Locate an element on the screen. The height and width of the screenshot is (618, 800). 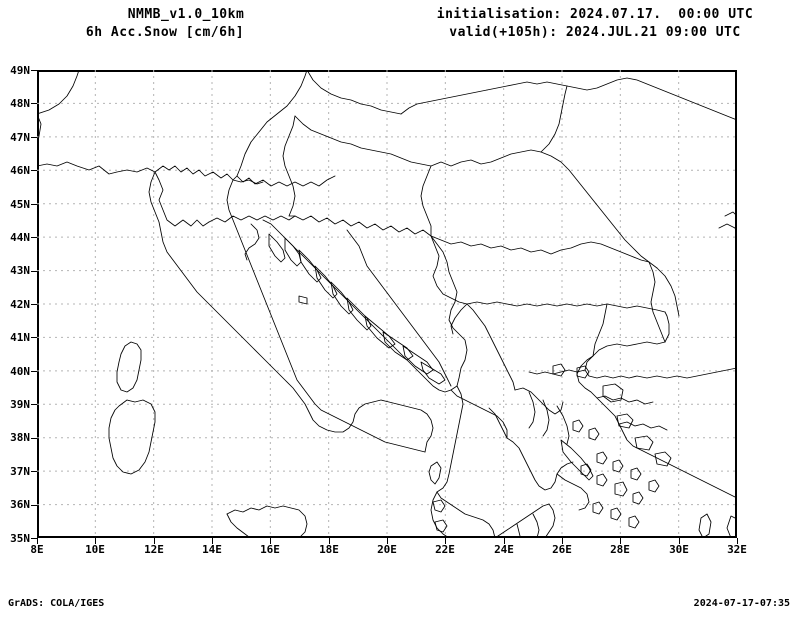
ytick-label: 48N is located at coordinates (20, 103).